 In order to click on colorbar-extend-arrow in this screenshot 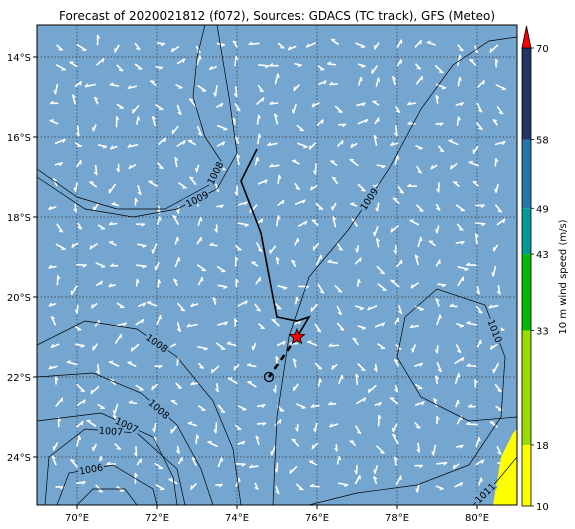, I will do `click(526, 37)`.